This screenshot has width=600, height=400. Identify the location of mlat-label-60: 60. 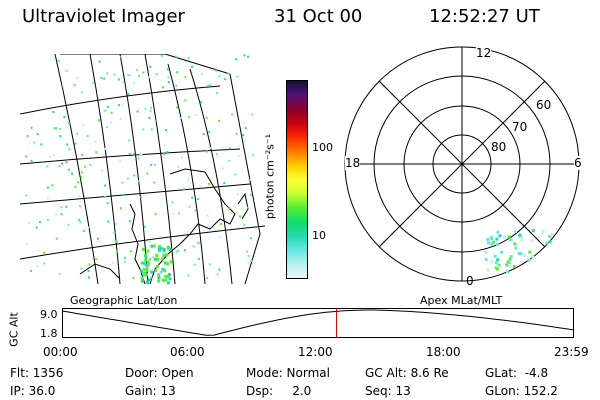
(544, 105).